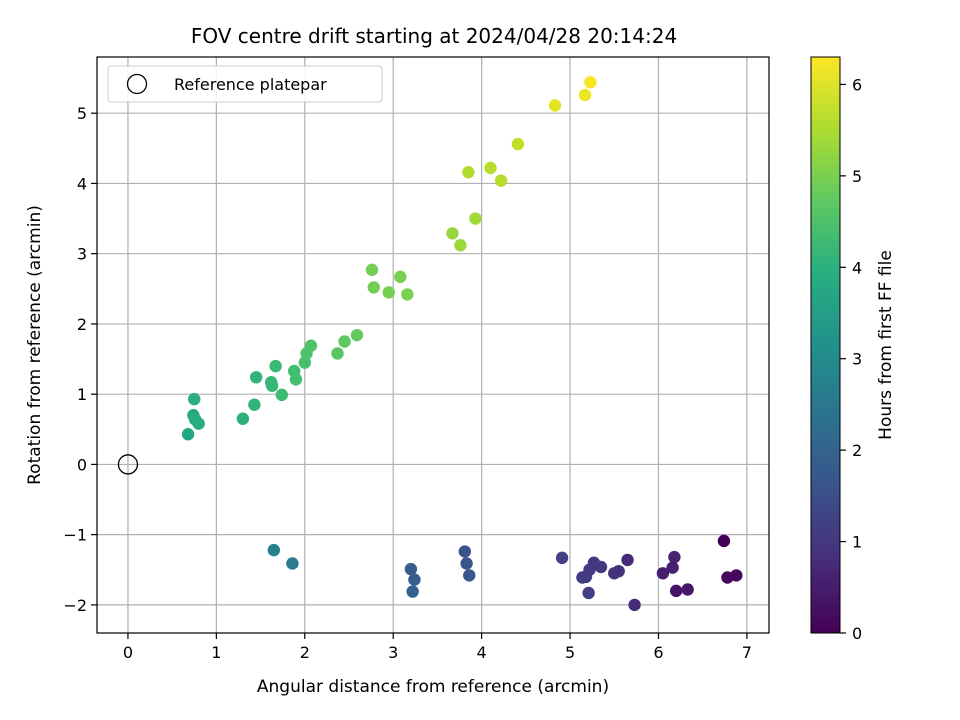  I want to click on colorbar-tick-label: 1, so click(857, 542).